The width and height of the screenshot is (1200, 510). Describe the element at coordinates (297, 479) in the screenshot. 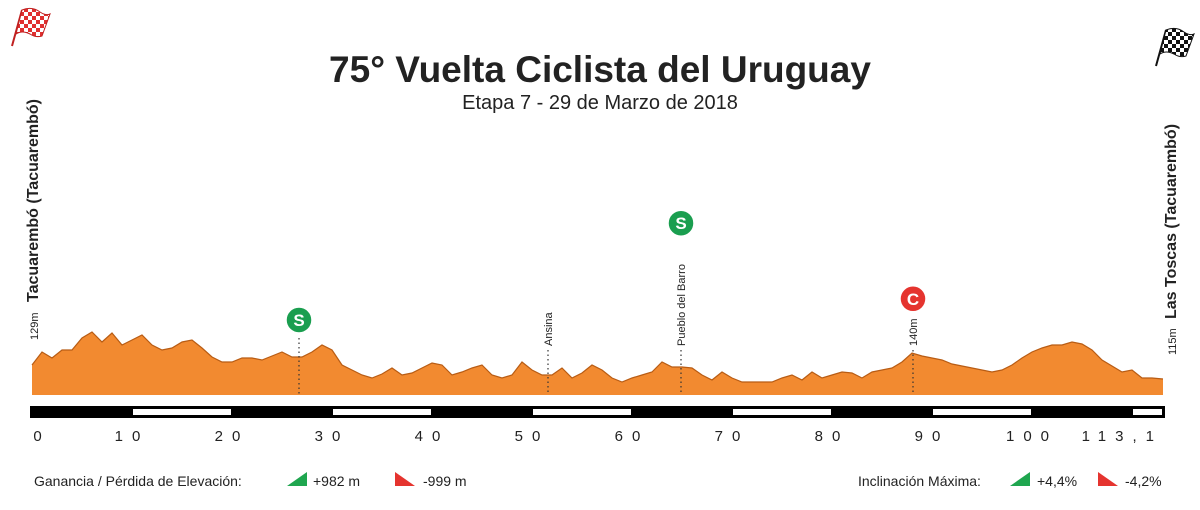

I see `gain-icon` at that location.